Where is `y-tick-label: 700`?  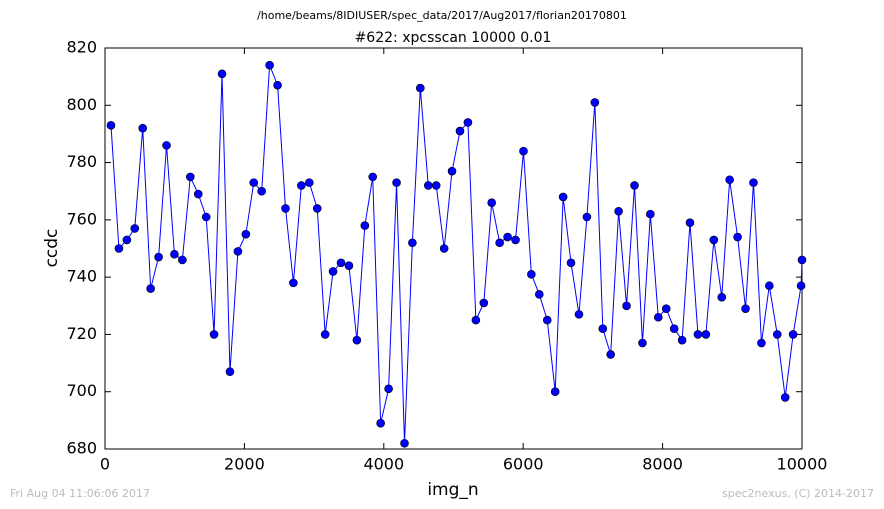 y-tick-label: 700 is located at coordinates (81, 390).